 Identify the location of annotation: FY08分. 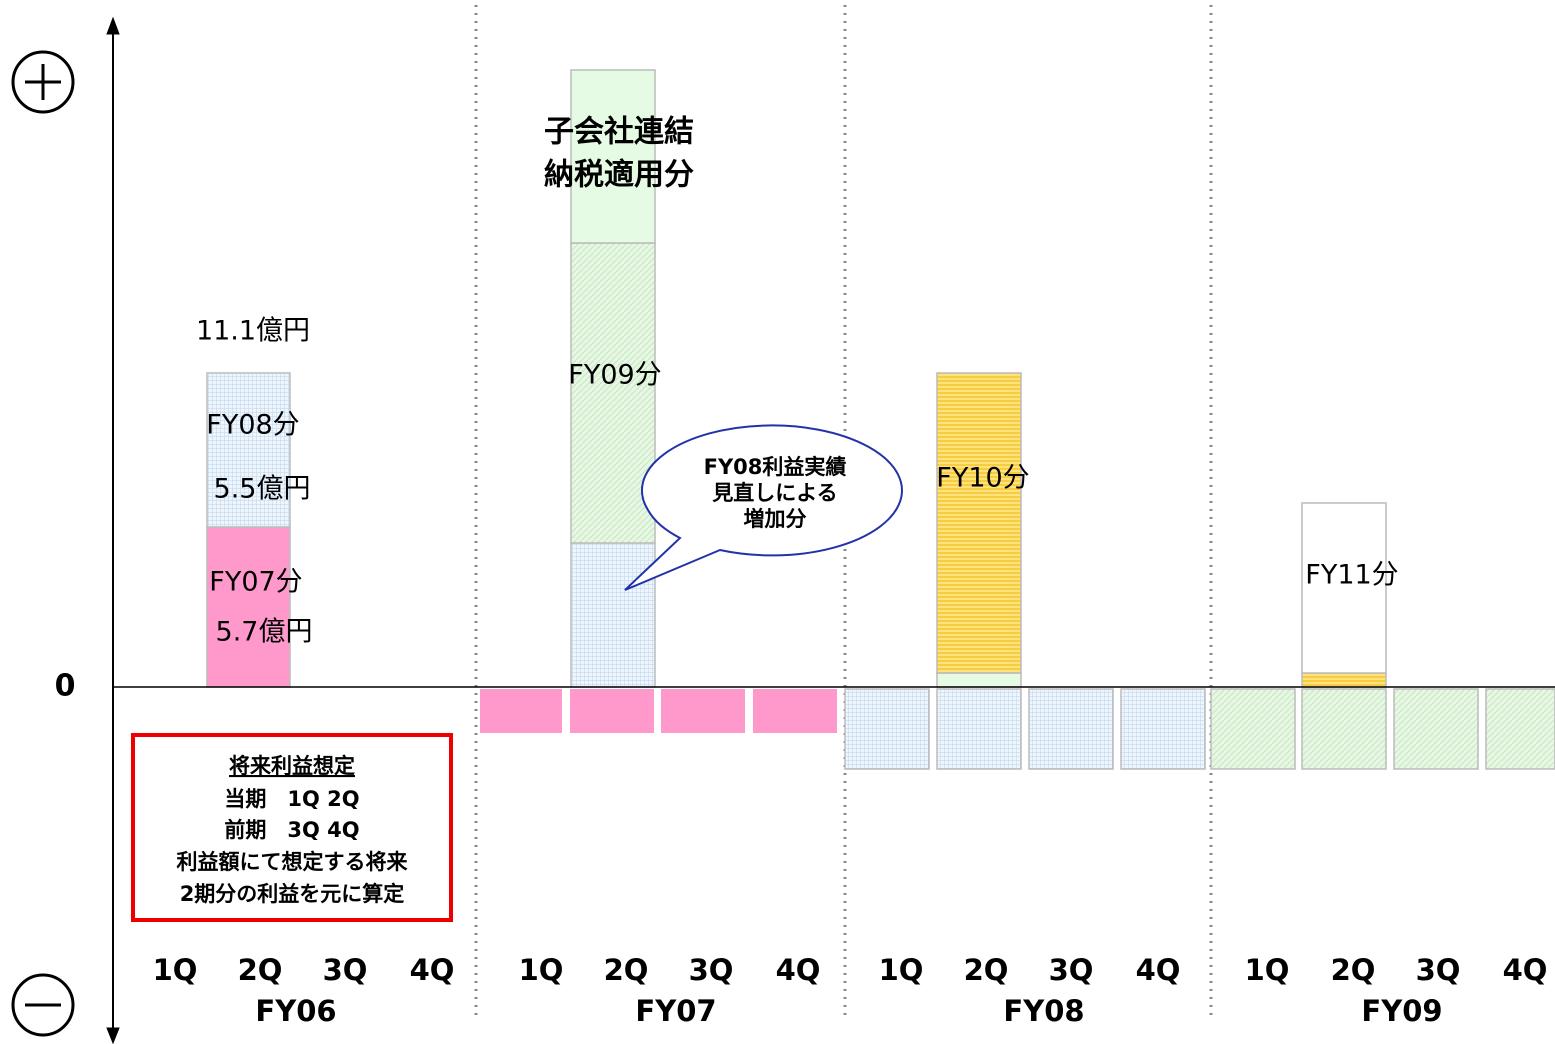
(252, 425).